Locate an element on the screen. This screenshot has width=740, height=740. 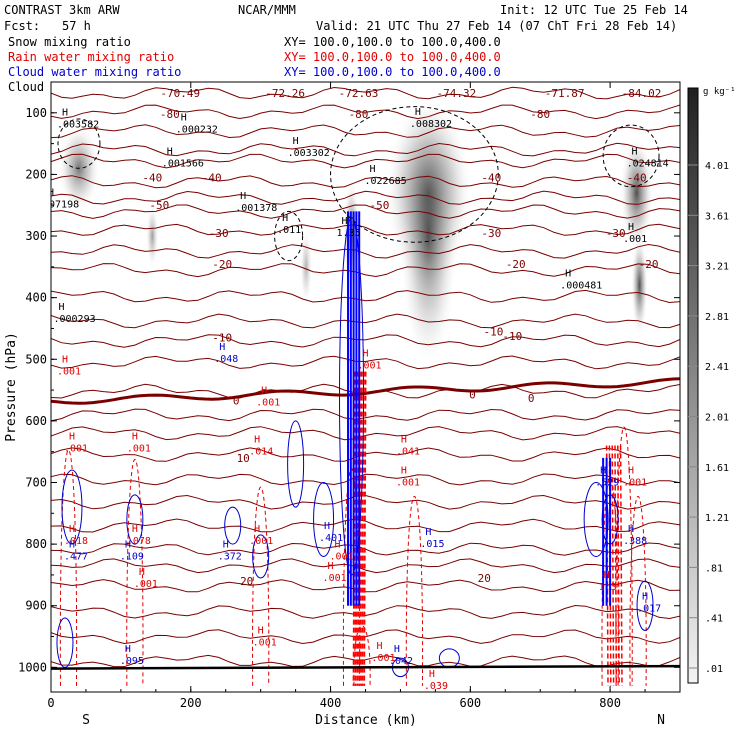
snow-shading is located at coordinates (639, 285).